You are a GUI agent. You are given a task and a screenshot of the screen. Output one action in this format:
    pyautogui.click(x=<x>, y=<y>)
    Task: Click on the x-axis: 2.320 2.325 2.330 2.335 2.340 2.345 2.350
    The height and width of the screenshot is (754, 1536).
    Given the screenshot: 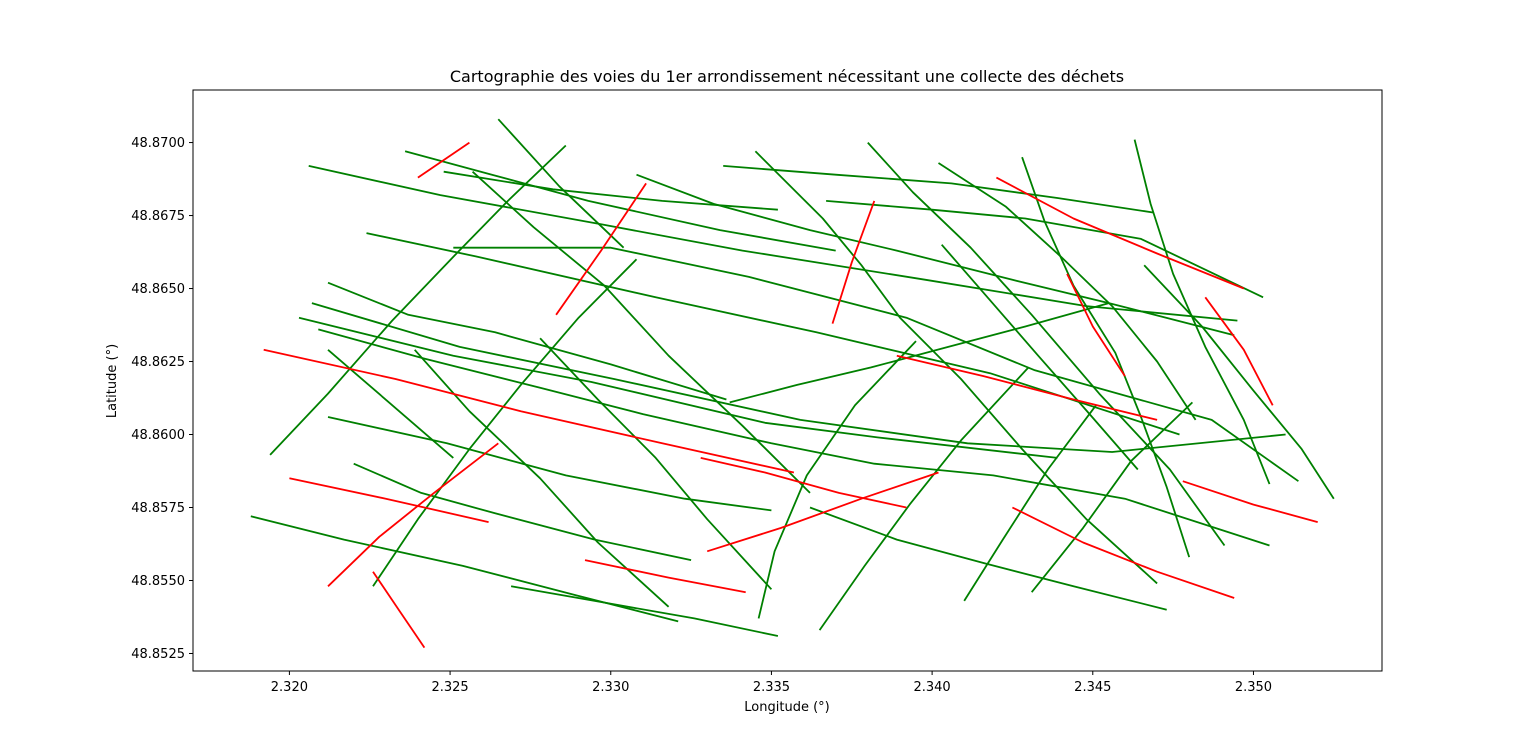 What is the action you would take?
    pyautogui.click(x=771, y=683)
    